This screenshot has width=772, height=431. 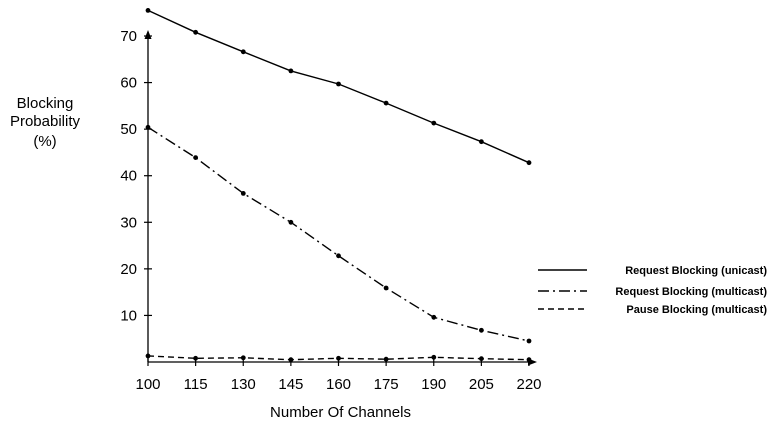 What do you see at coordinates (243, 384) in the screenshot?
I see `x-tick-label: 130` at bounding box center [243, 384].